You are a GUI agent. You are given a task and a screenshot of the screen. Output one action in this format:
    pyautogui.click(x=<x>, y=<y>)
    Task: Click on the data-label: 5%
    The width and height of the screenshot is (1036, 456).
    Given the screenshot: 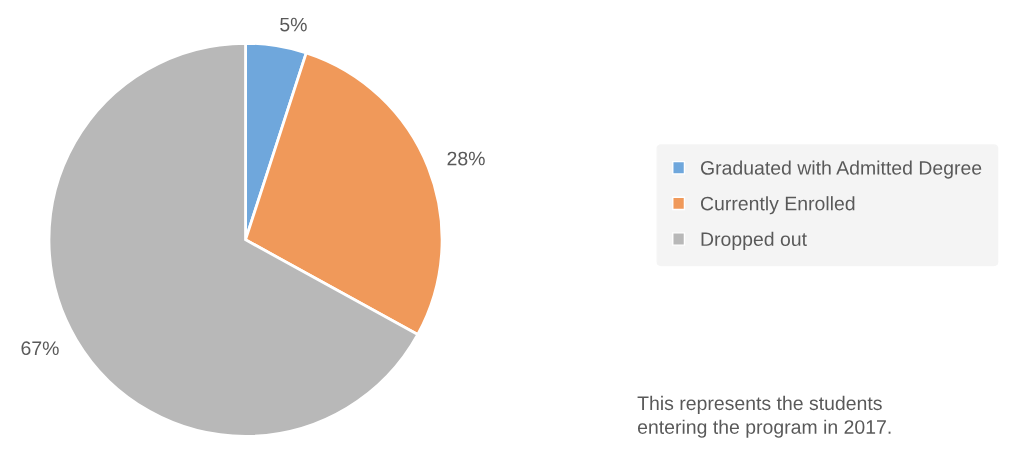 What is the action you would take?
    pyautogui.click(x=293, y=24)
    